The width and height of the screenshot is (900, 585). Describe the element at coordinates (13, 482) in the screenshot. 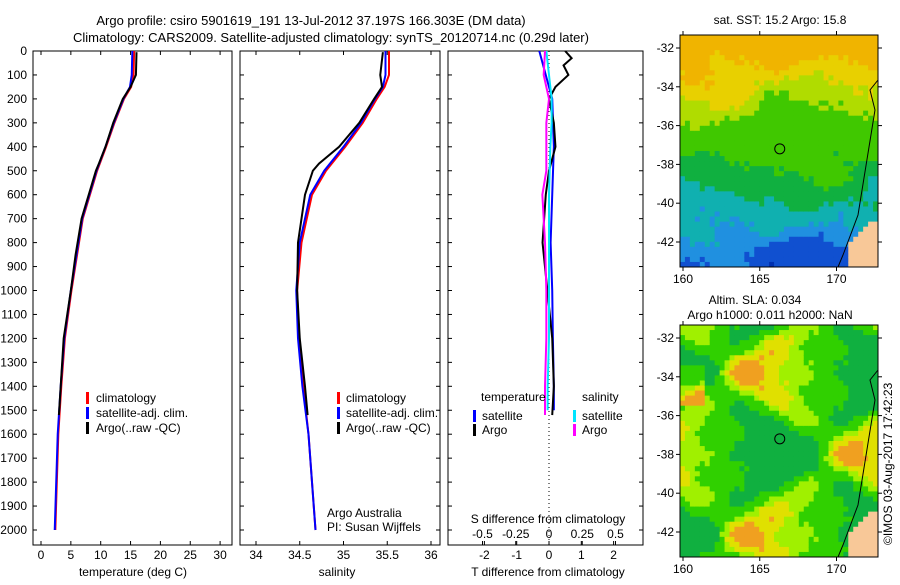

I see `y-tick-label: 1800` at that location.